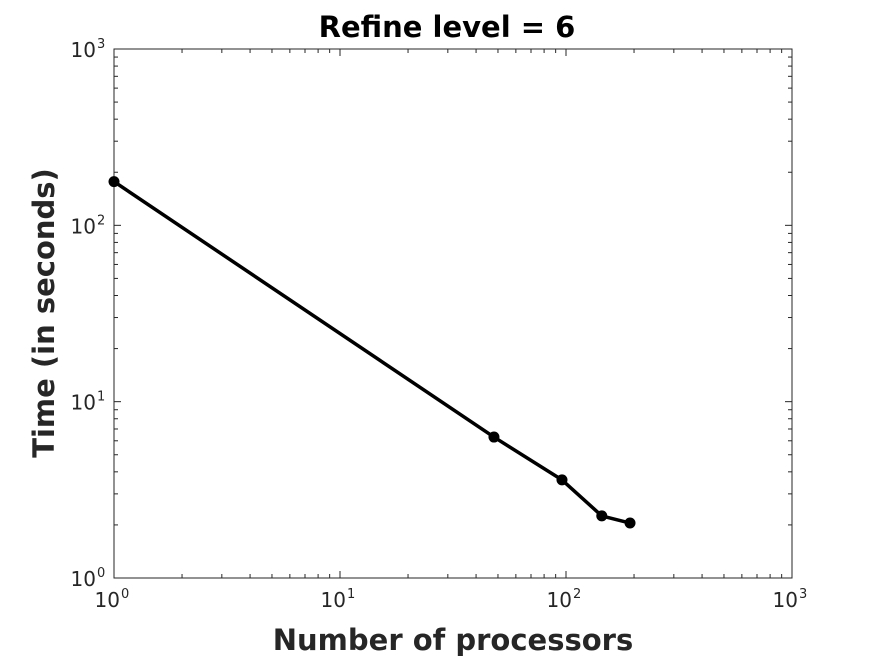  I want to click on chart-title: Refine level = 6, so click(447, 27).